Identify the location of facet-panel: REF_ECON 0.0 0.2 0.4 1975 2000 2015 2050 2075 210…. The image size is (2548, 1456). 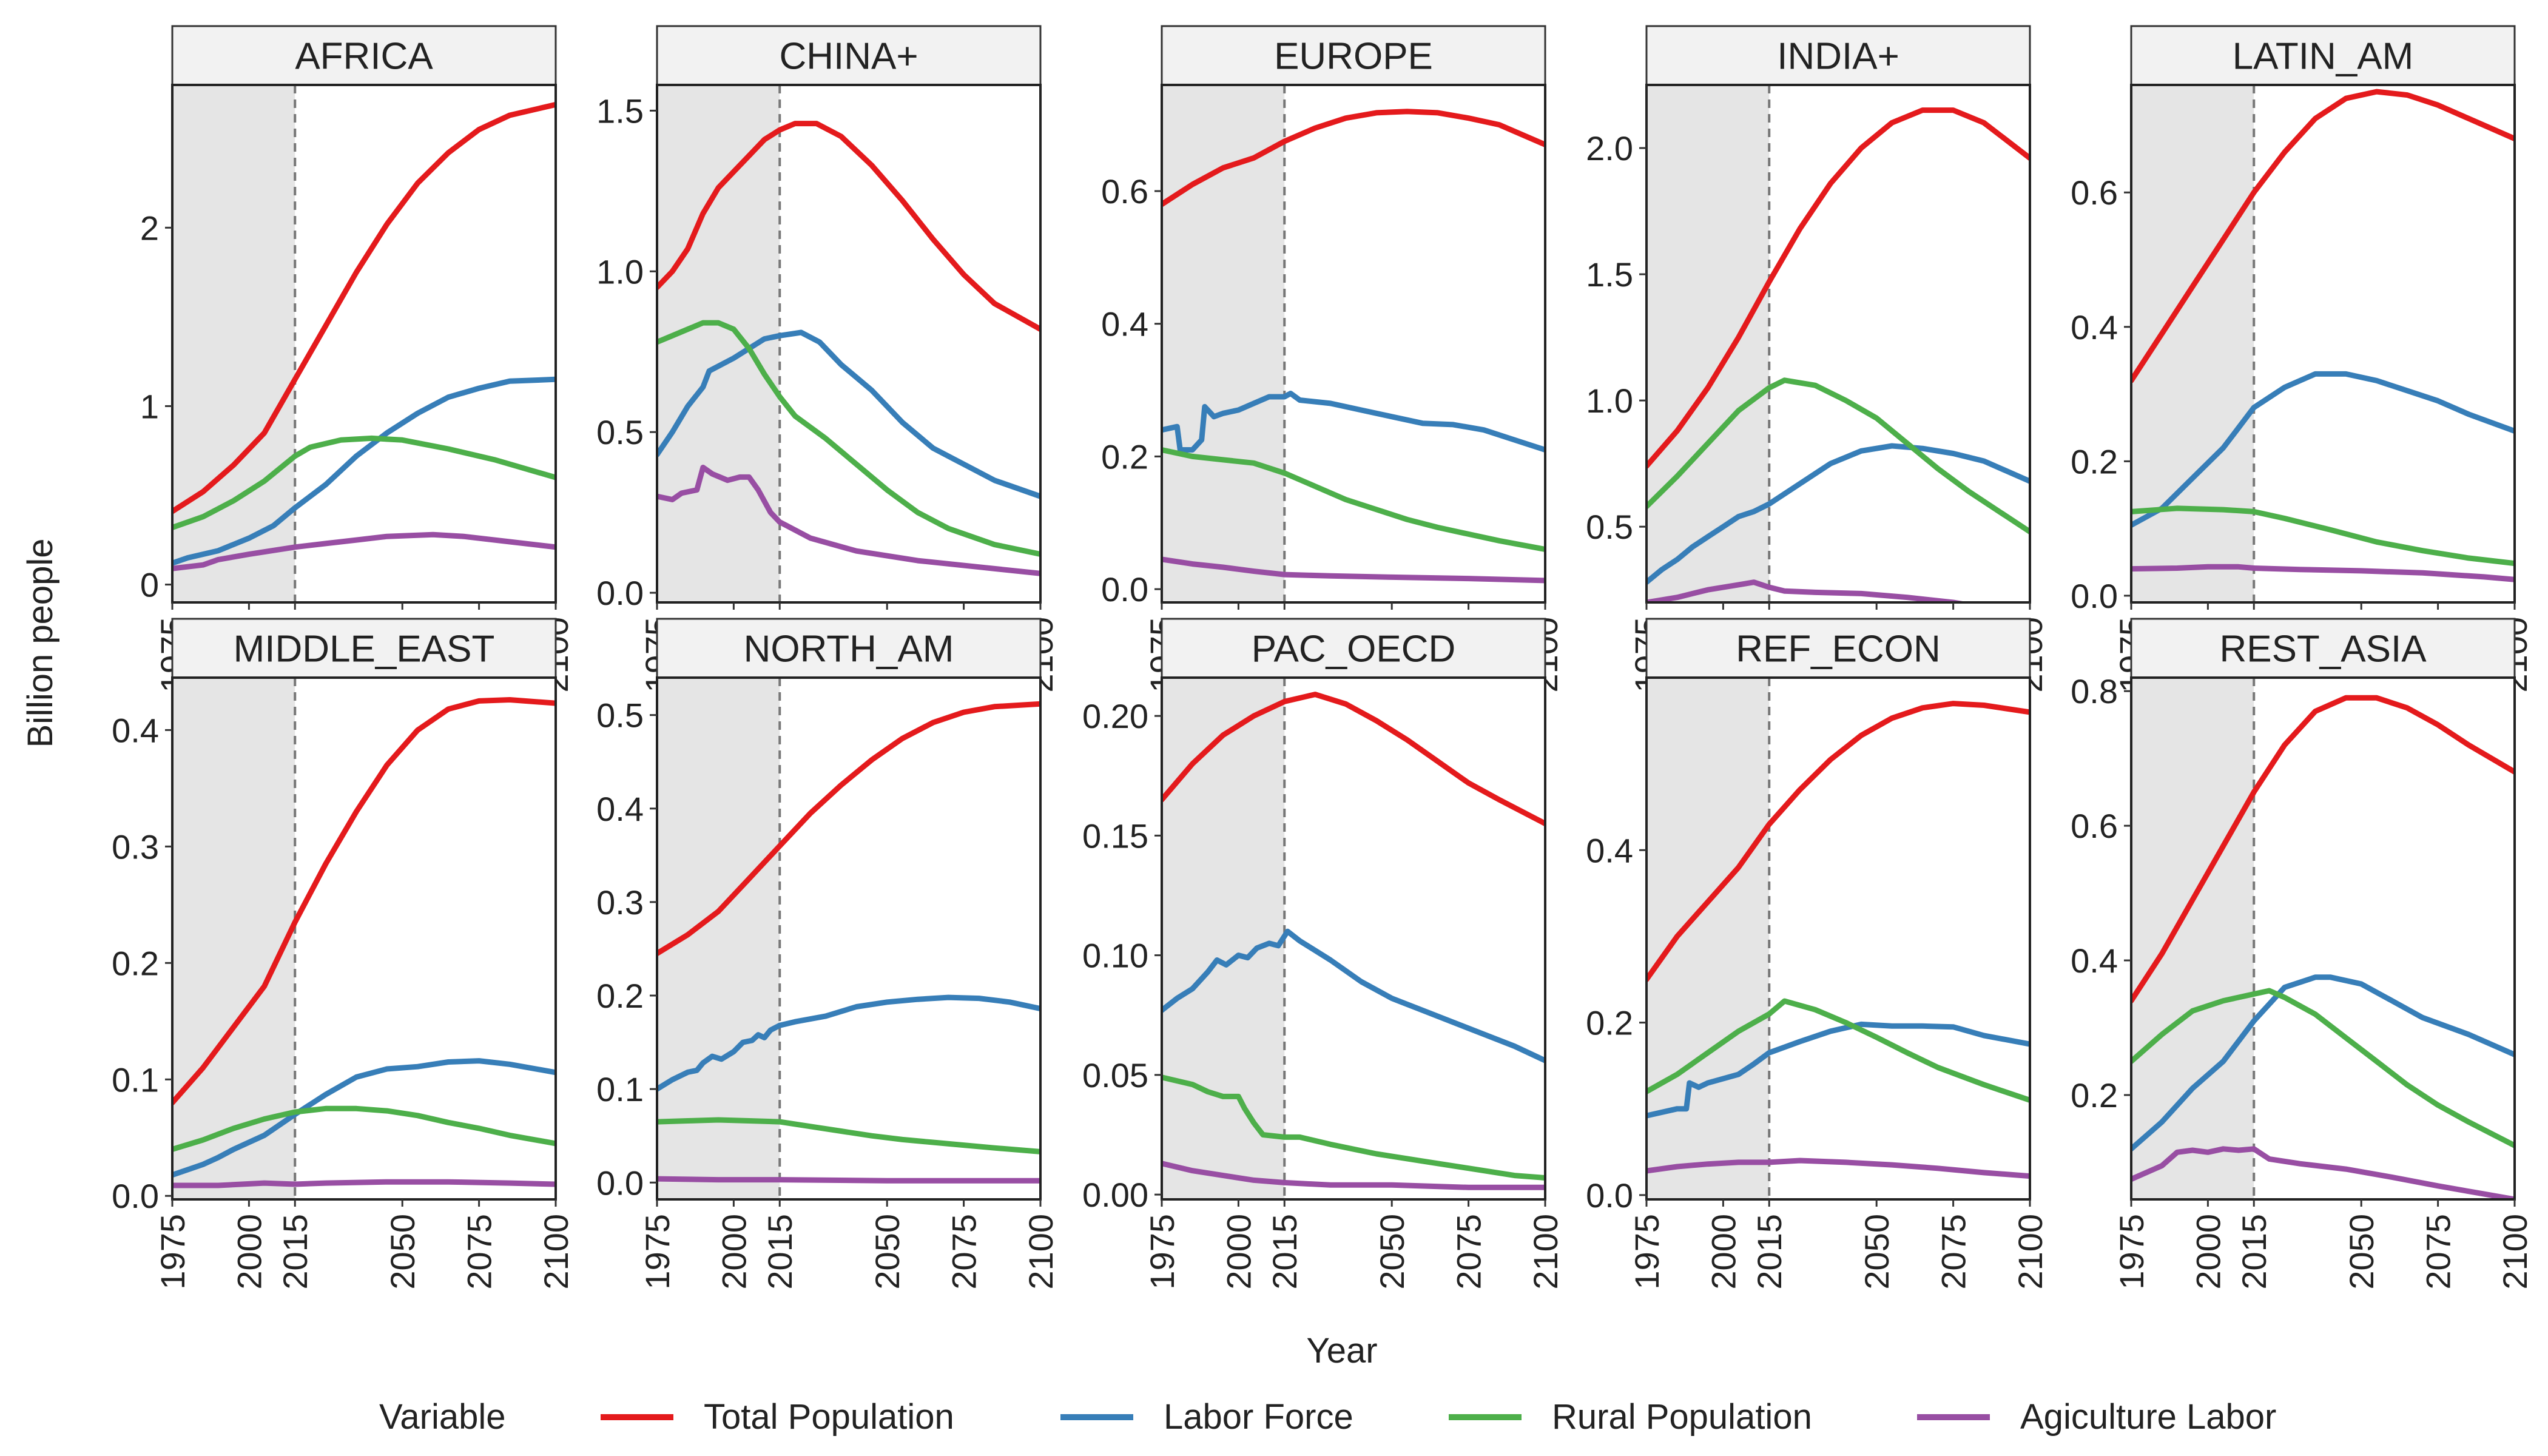
(1817, 954).